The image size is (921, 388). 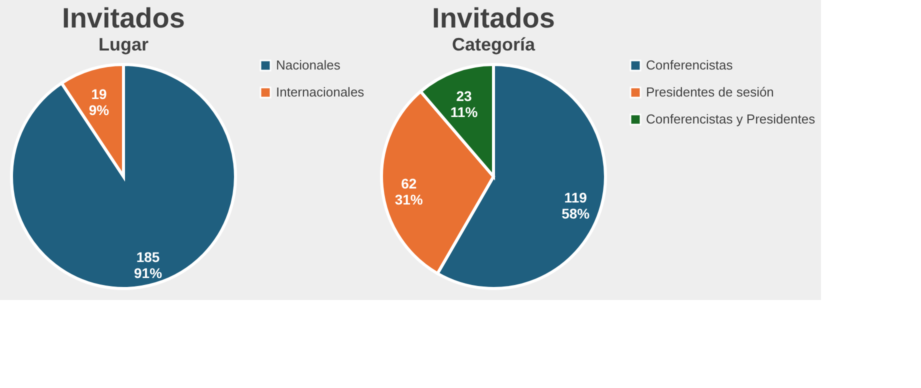 I want to click on legend-label: Conferencistas, so click(x=690, y=65).